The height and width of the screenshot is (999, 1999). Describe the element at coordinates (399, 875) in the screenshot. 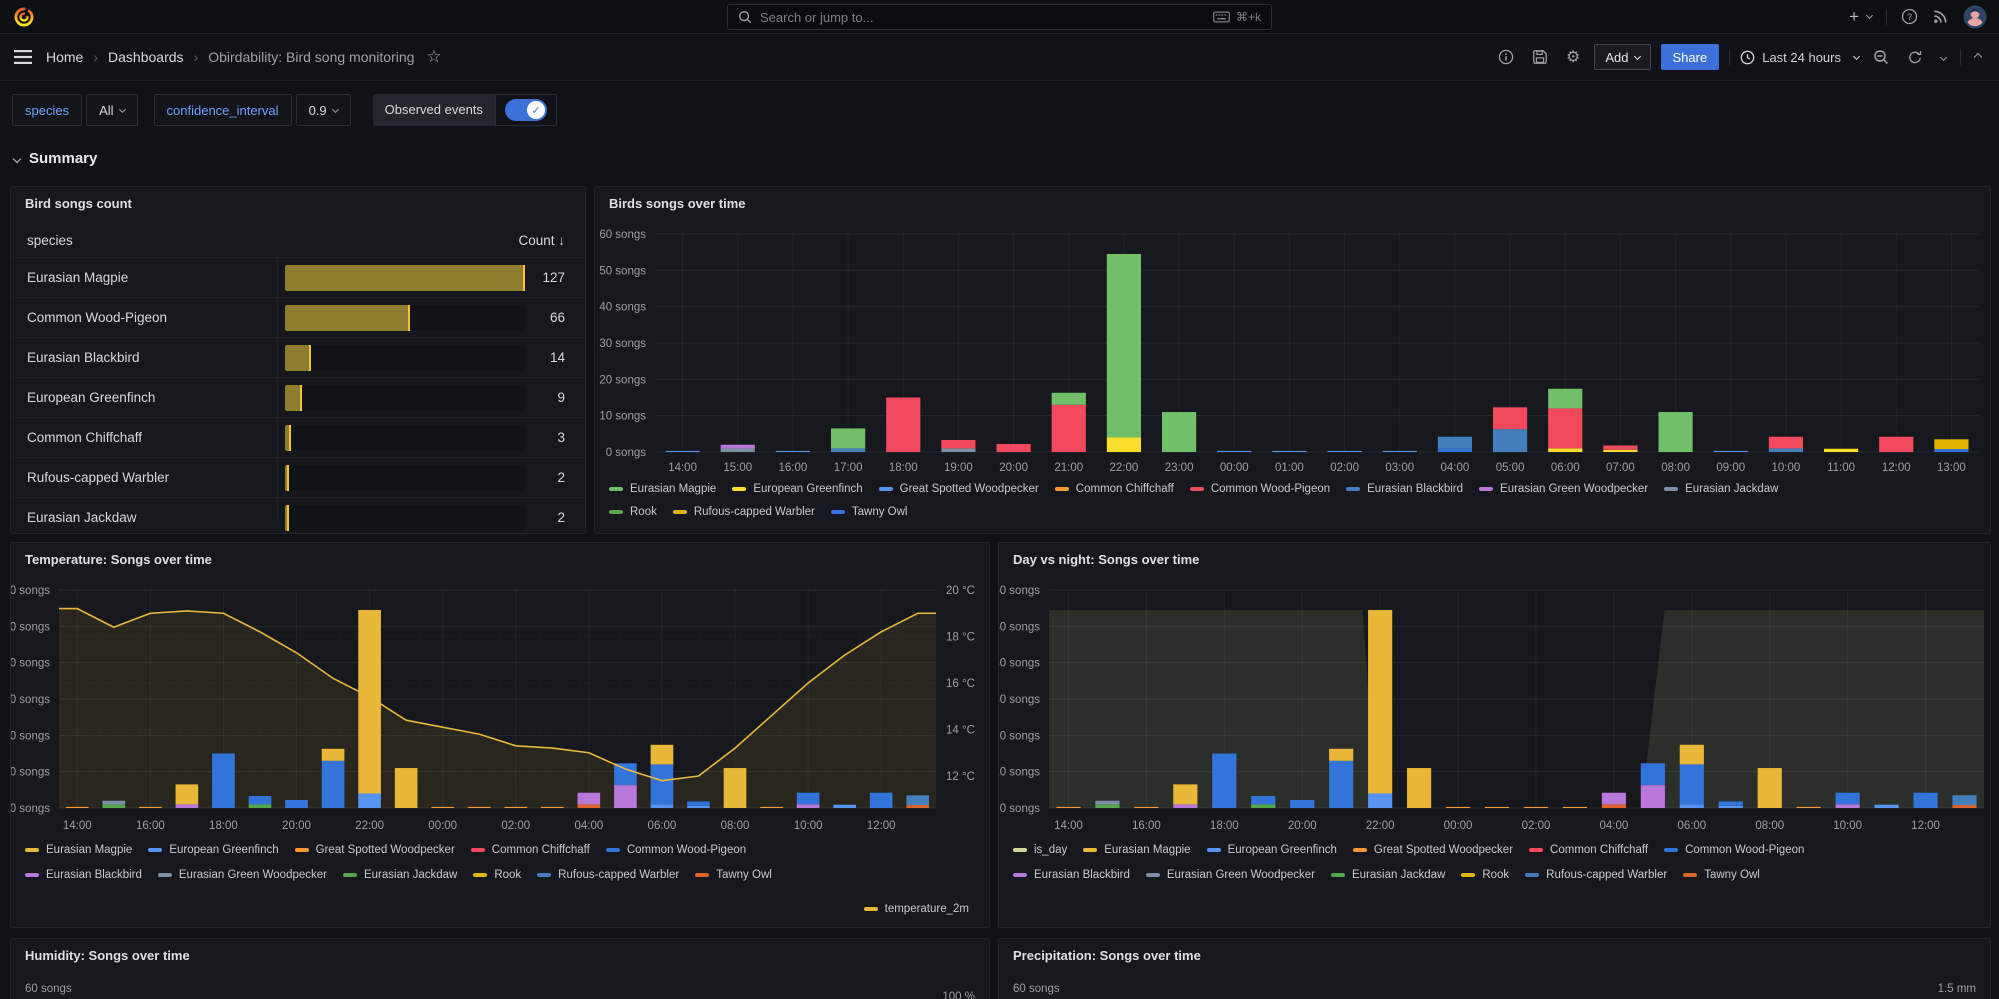

I see `legend-item: Eurasian Jackdaw` at that location.